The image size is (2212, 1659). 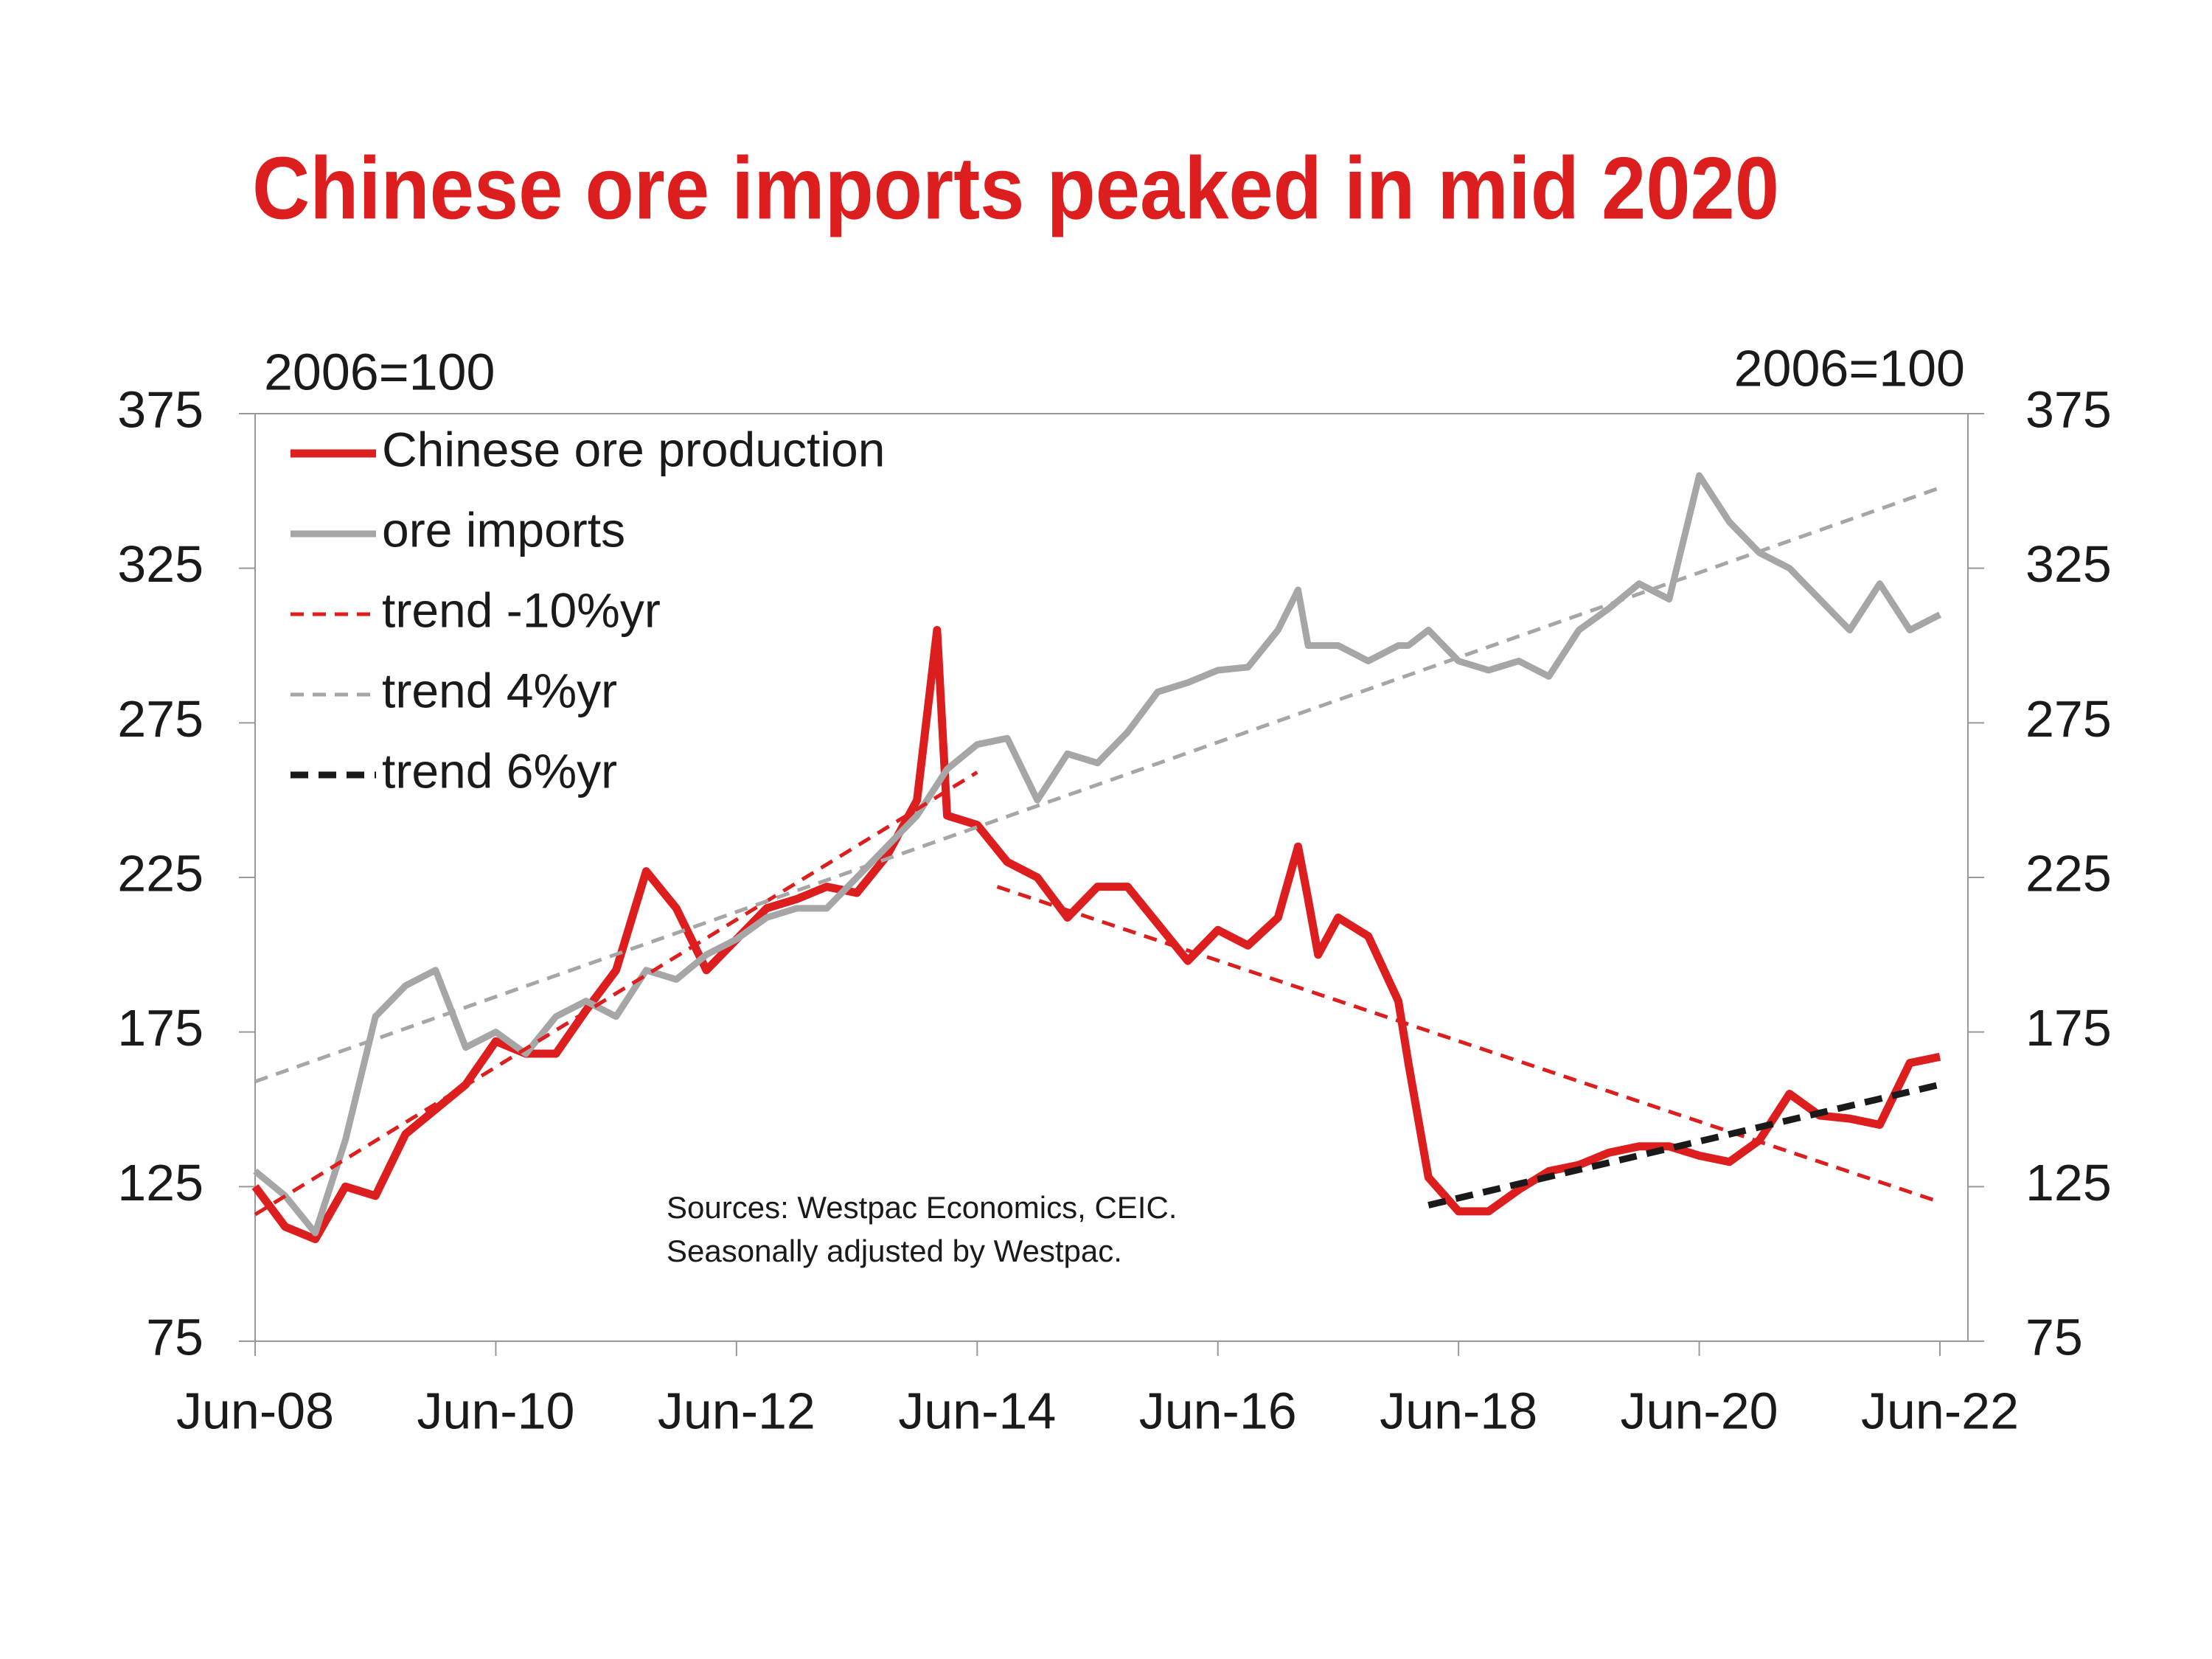 I want to click on legend-label: trend -10%yr, so click(x=521, y=609).